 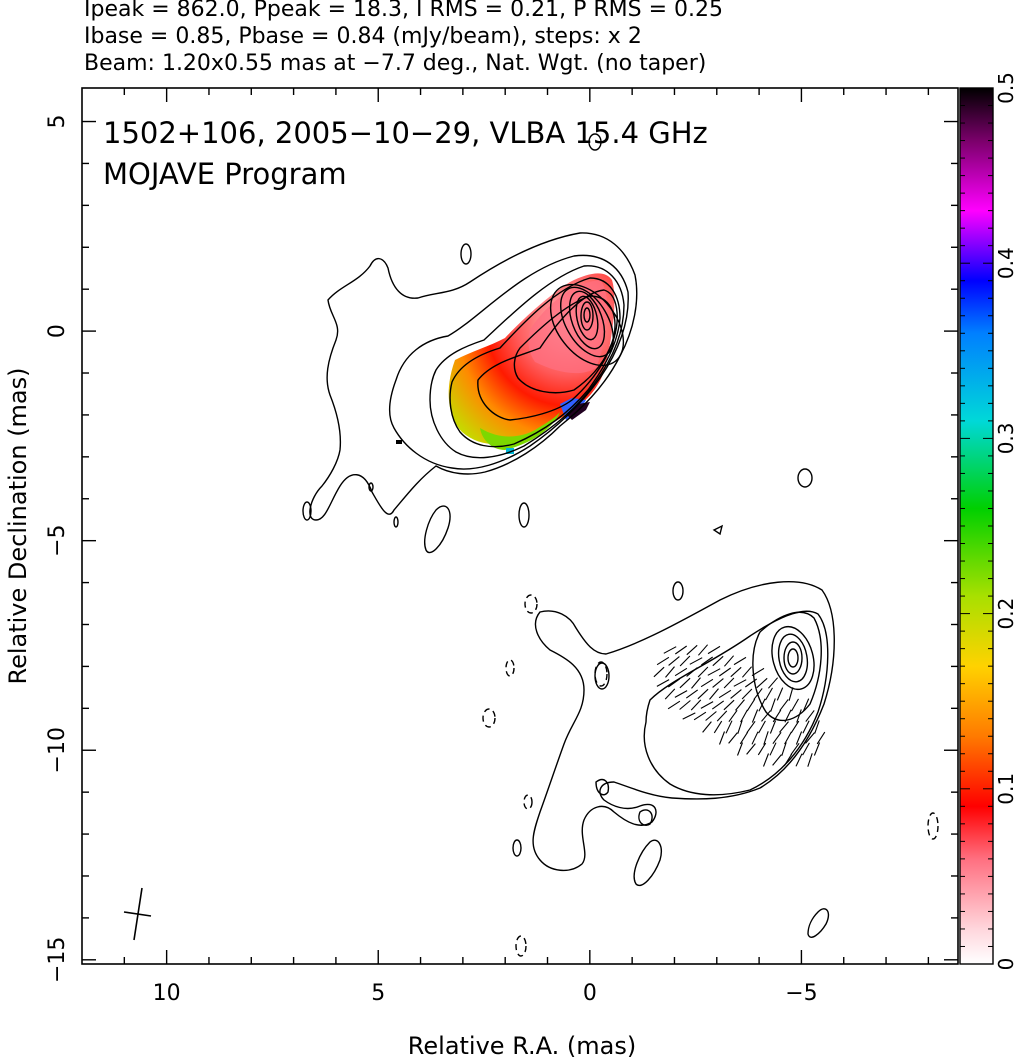 I want to click on contour-9-core, so click(x=587, y=320).